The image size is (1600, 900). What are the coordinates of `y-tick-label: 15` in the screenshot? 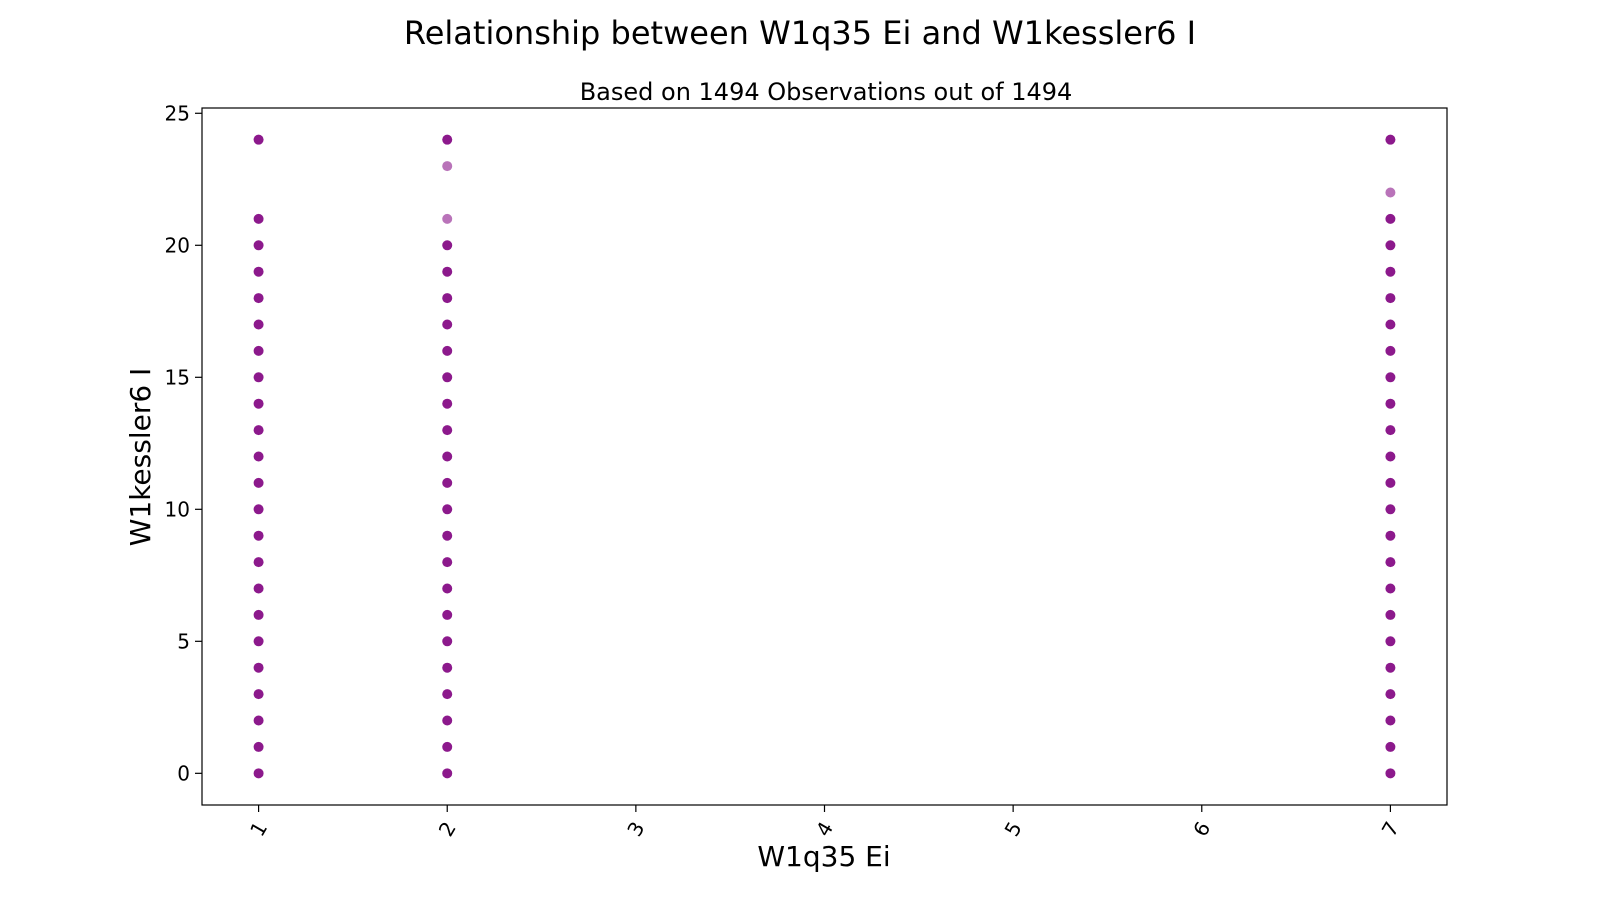 It's located at (177, 377).